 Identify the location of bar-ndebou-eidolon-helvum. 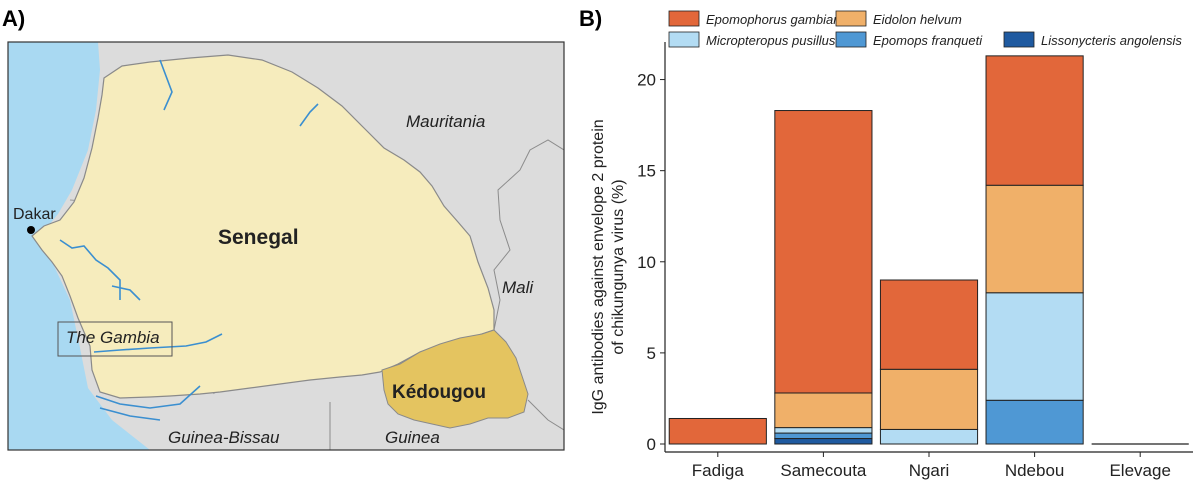
(1034, 239).